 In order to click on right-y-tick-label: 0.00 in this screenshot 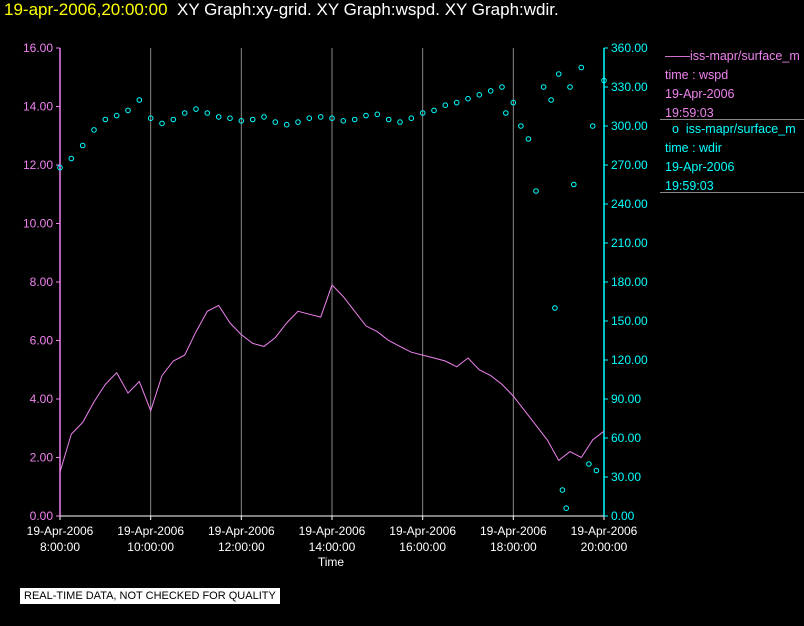, I will do `click(623, 516)`.